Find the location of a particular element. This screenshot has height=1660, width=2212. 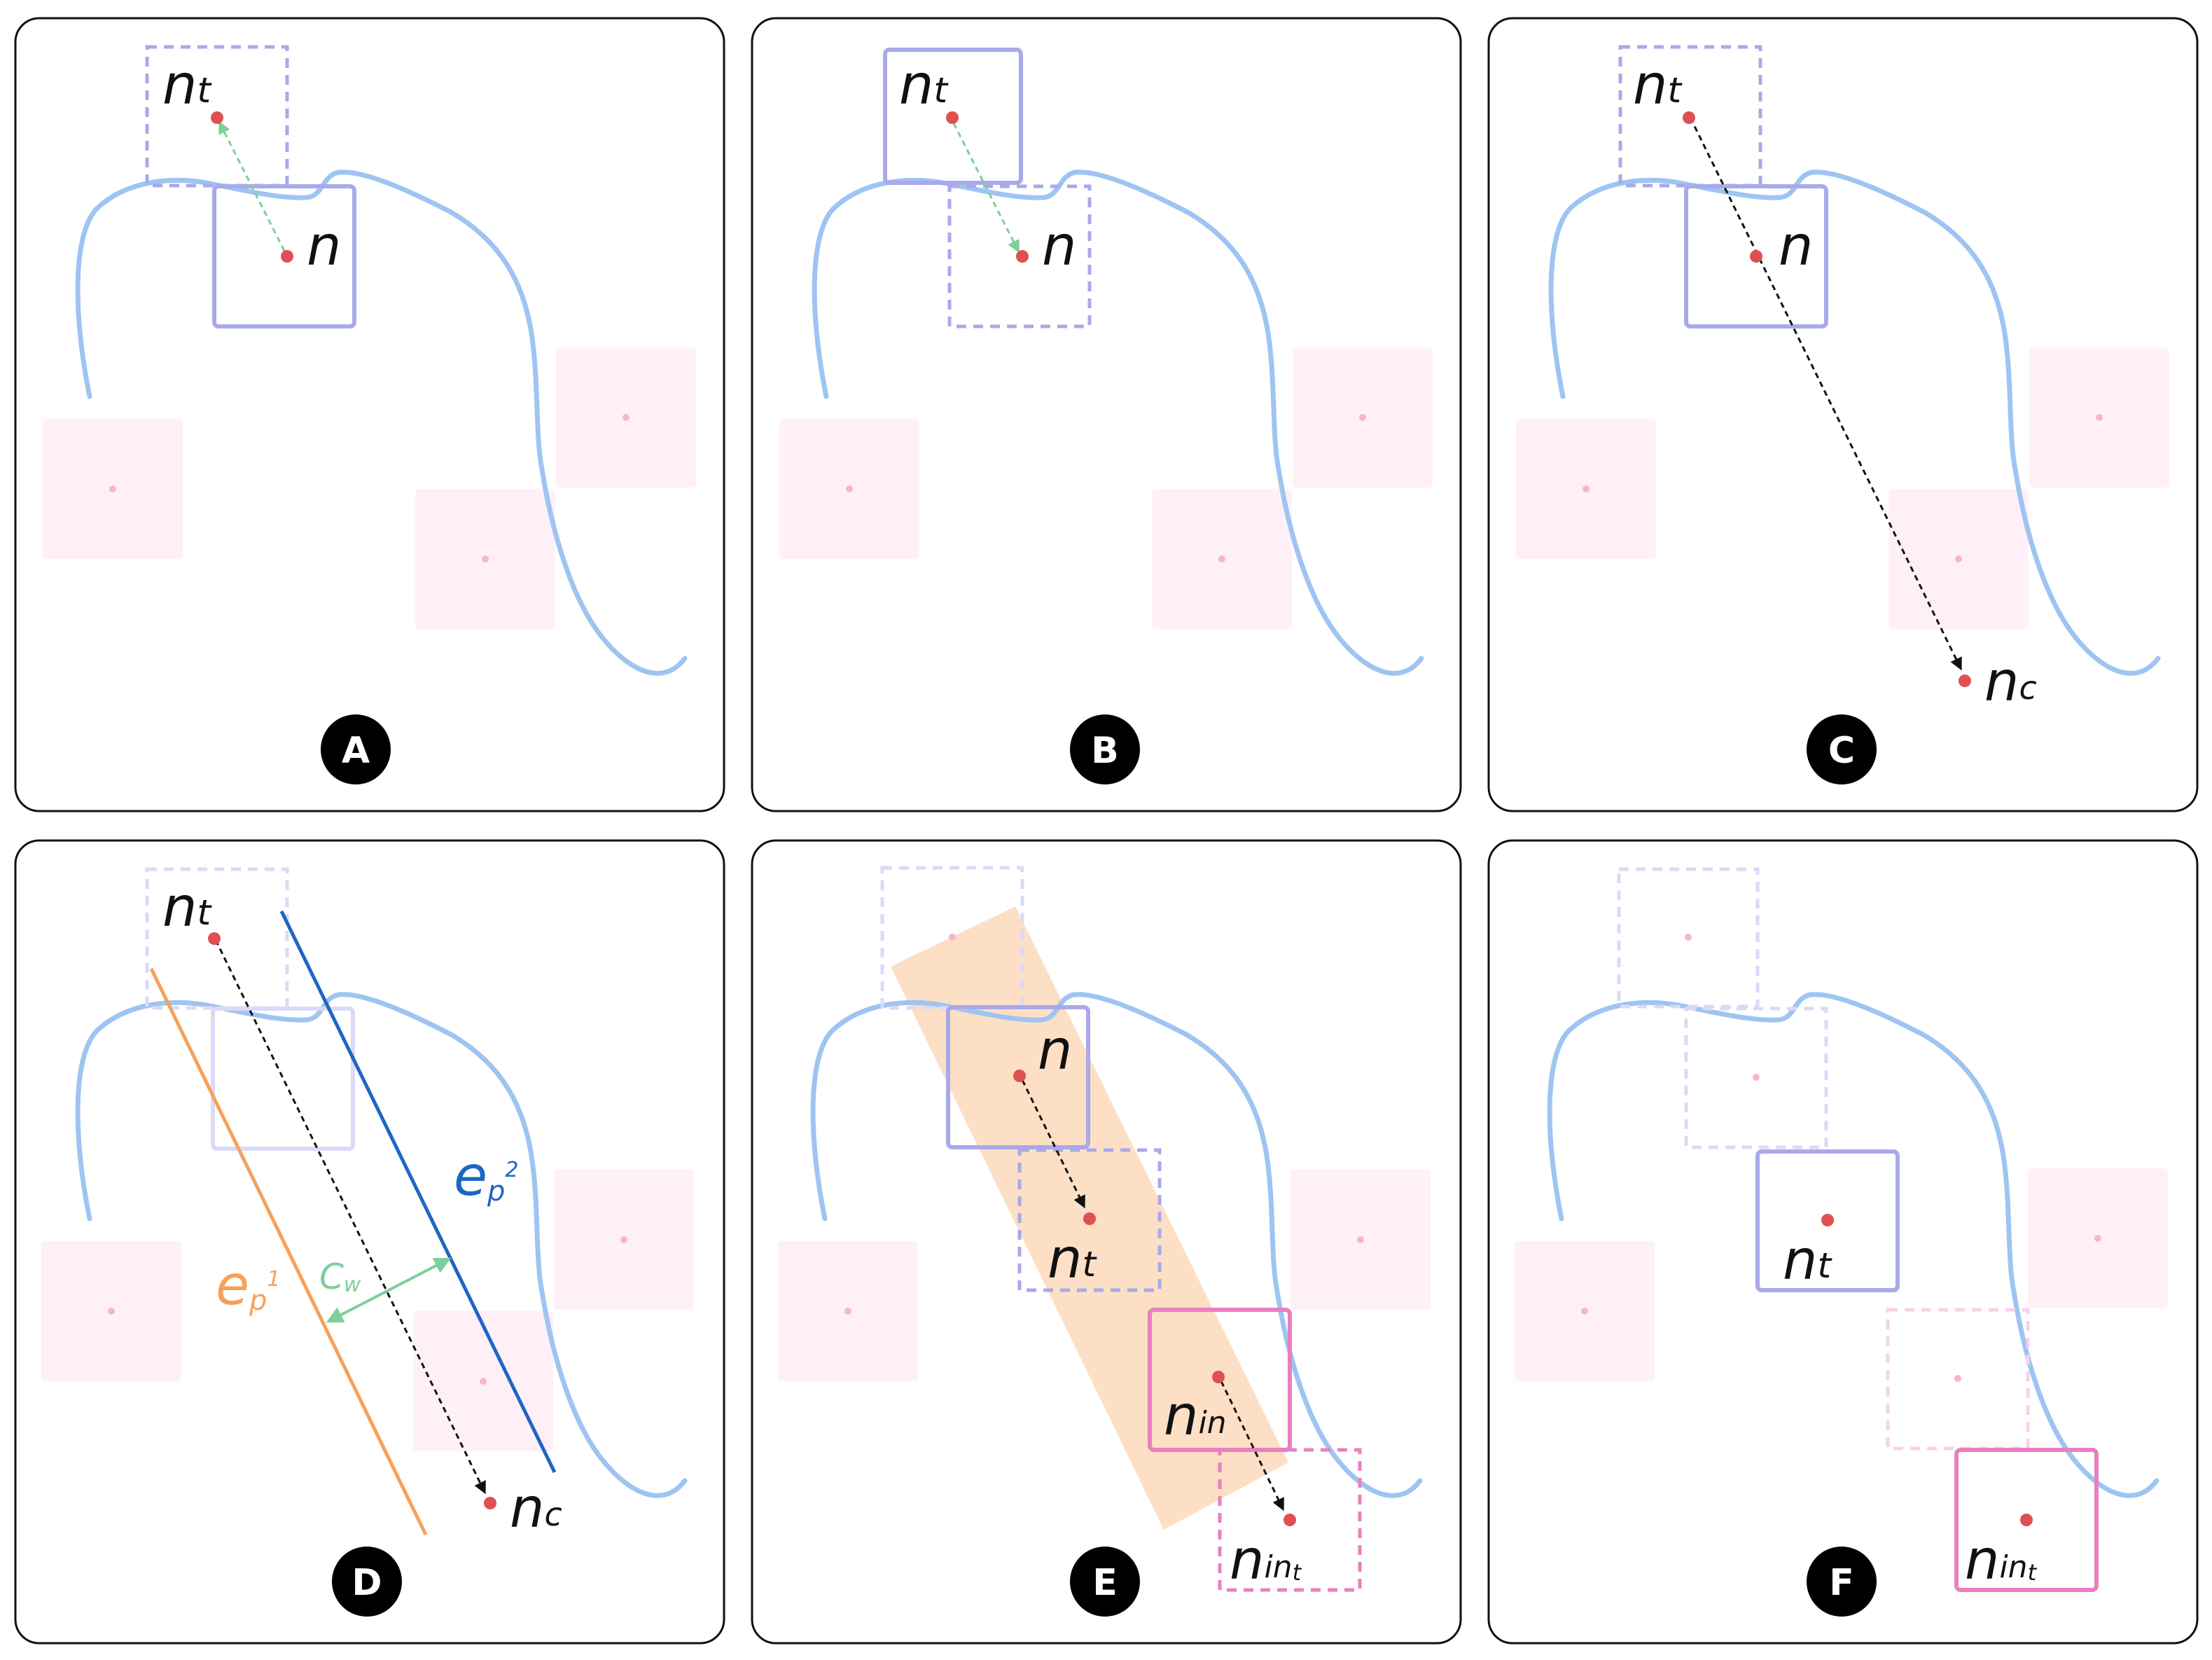

intersect-dot is located at coordinates (1218, 1377).